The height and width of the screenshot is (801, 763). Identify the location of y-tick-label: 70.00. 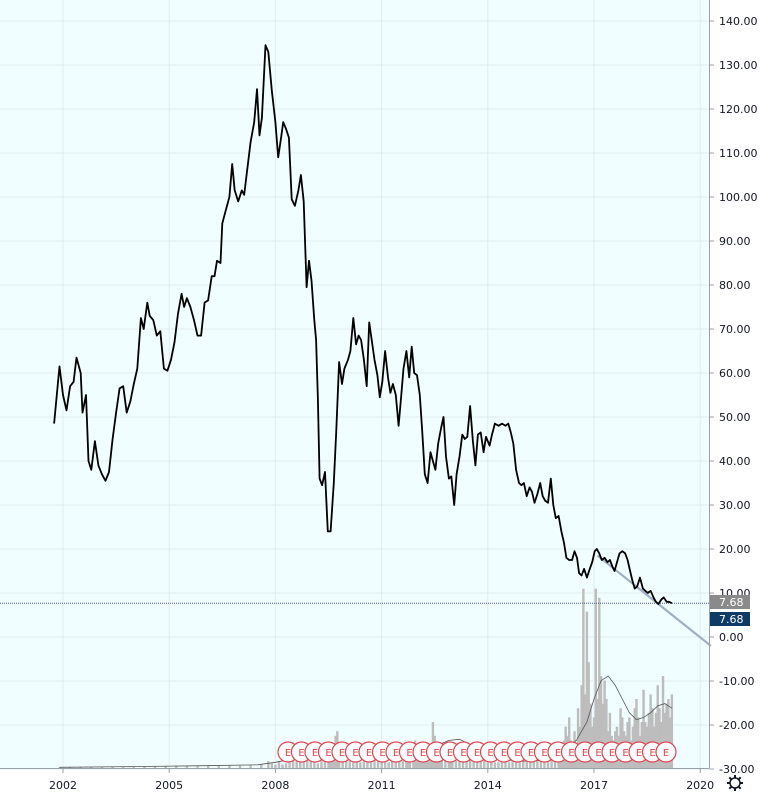
(735, 329).